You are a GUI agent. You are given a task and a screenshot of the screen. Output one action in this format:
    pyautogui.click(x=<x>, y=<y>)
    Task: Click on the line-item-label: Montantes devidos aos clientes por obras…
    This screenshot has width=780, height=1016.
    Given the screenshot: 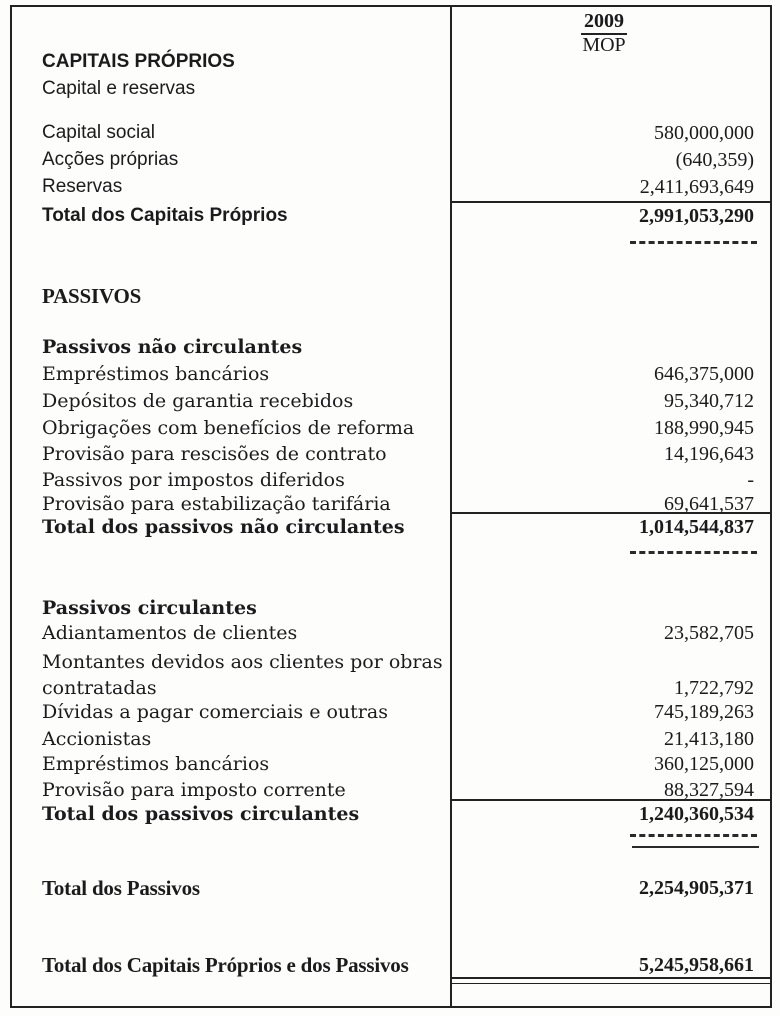 What is the action you would take?
    pyautogui.click(x=242, y=675)
    